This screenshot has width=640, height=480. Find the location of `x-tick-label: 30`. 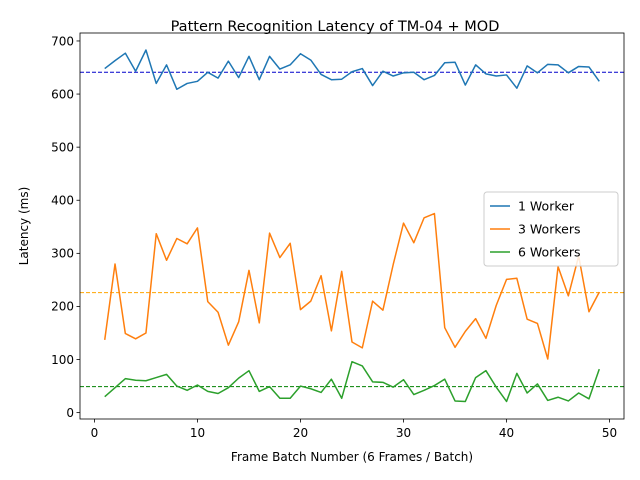

x-tick-label: 30 is located at coordinates (403, 433).